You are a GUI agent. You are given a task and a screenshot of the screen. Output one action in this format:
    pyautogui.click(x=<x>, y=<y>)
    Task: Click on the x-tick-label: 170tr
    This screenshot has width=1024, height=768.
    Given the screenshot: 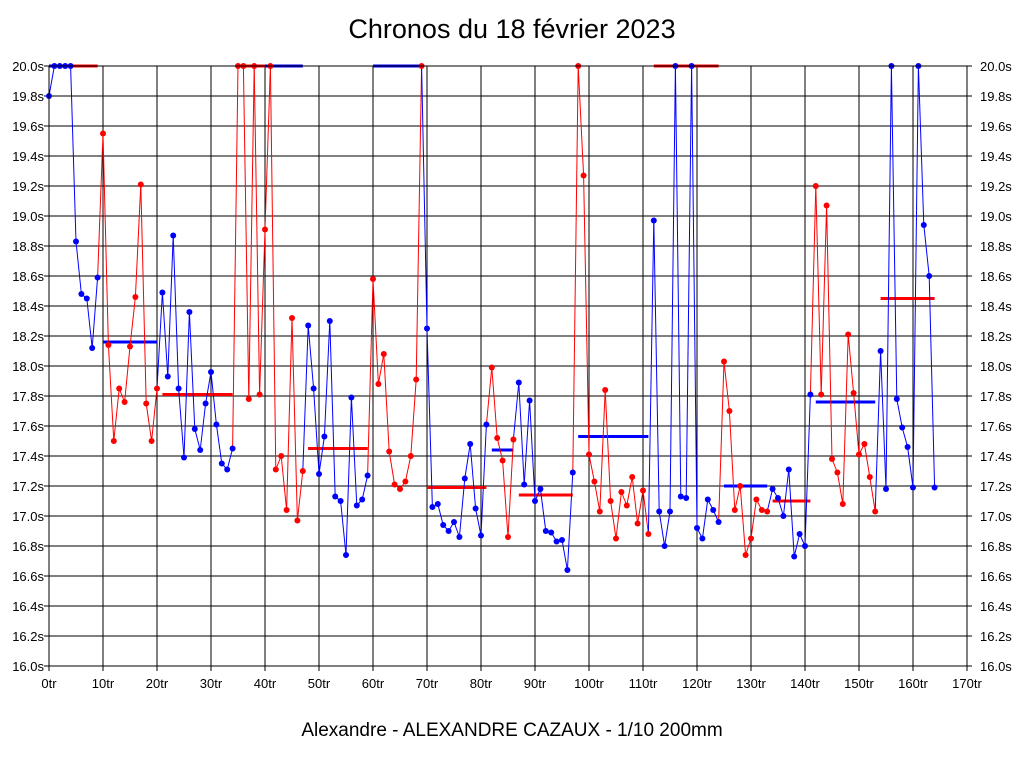 What is the action you would take?
    pyautogui.click(x=967, y=683)
    